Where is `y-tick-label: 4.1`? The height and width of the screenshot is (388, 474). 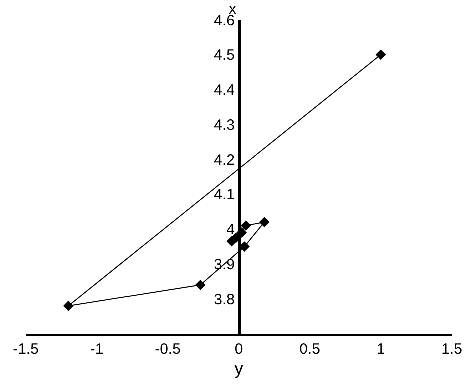
y-tick-label: 4.1 is located at coordinates (224, 195).